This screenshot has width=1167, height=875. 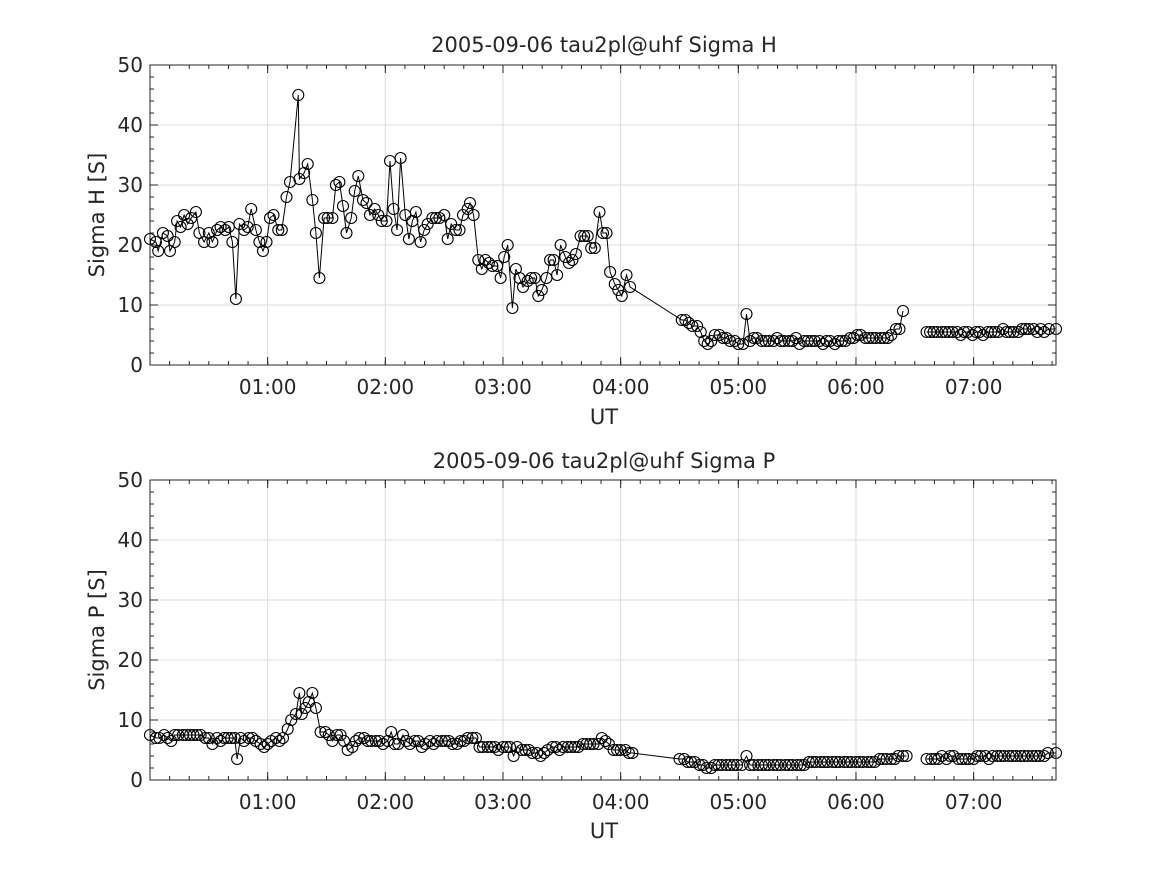 I want to click on sigma-h-ytick-label: 40, so click(x=130, y=125).